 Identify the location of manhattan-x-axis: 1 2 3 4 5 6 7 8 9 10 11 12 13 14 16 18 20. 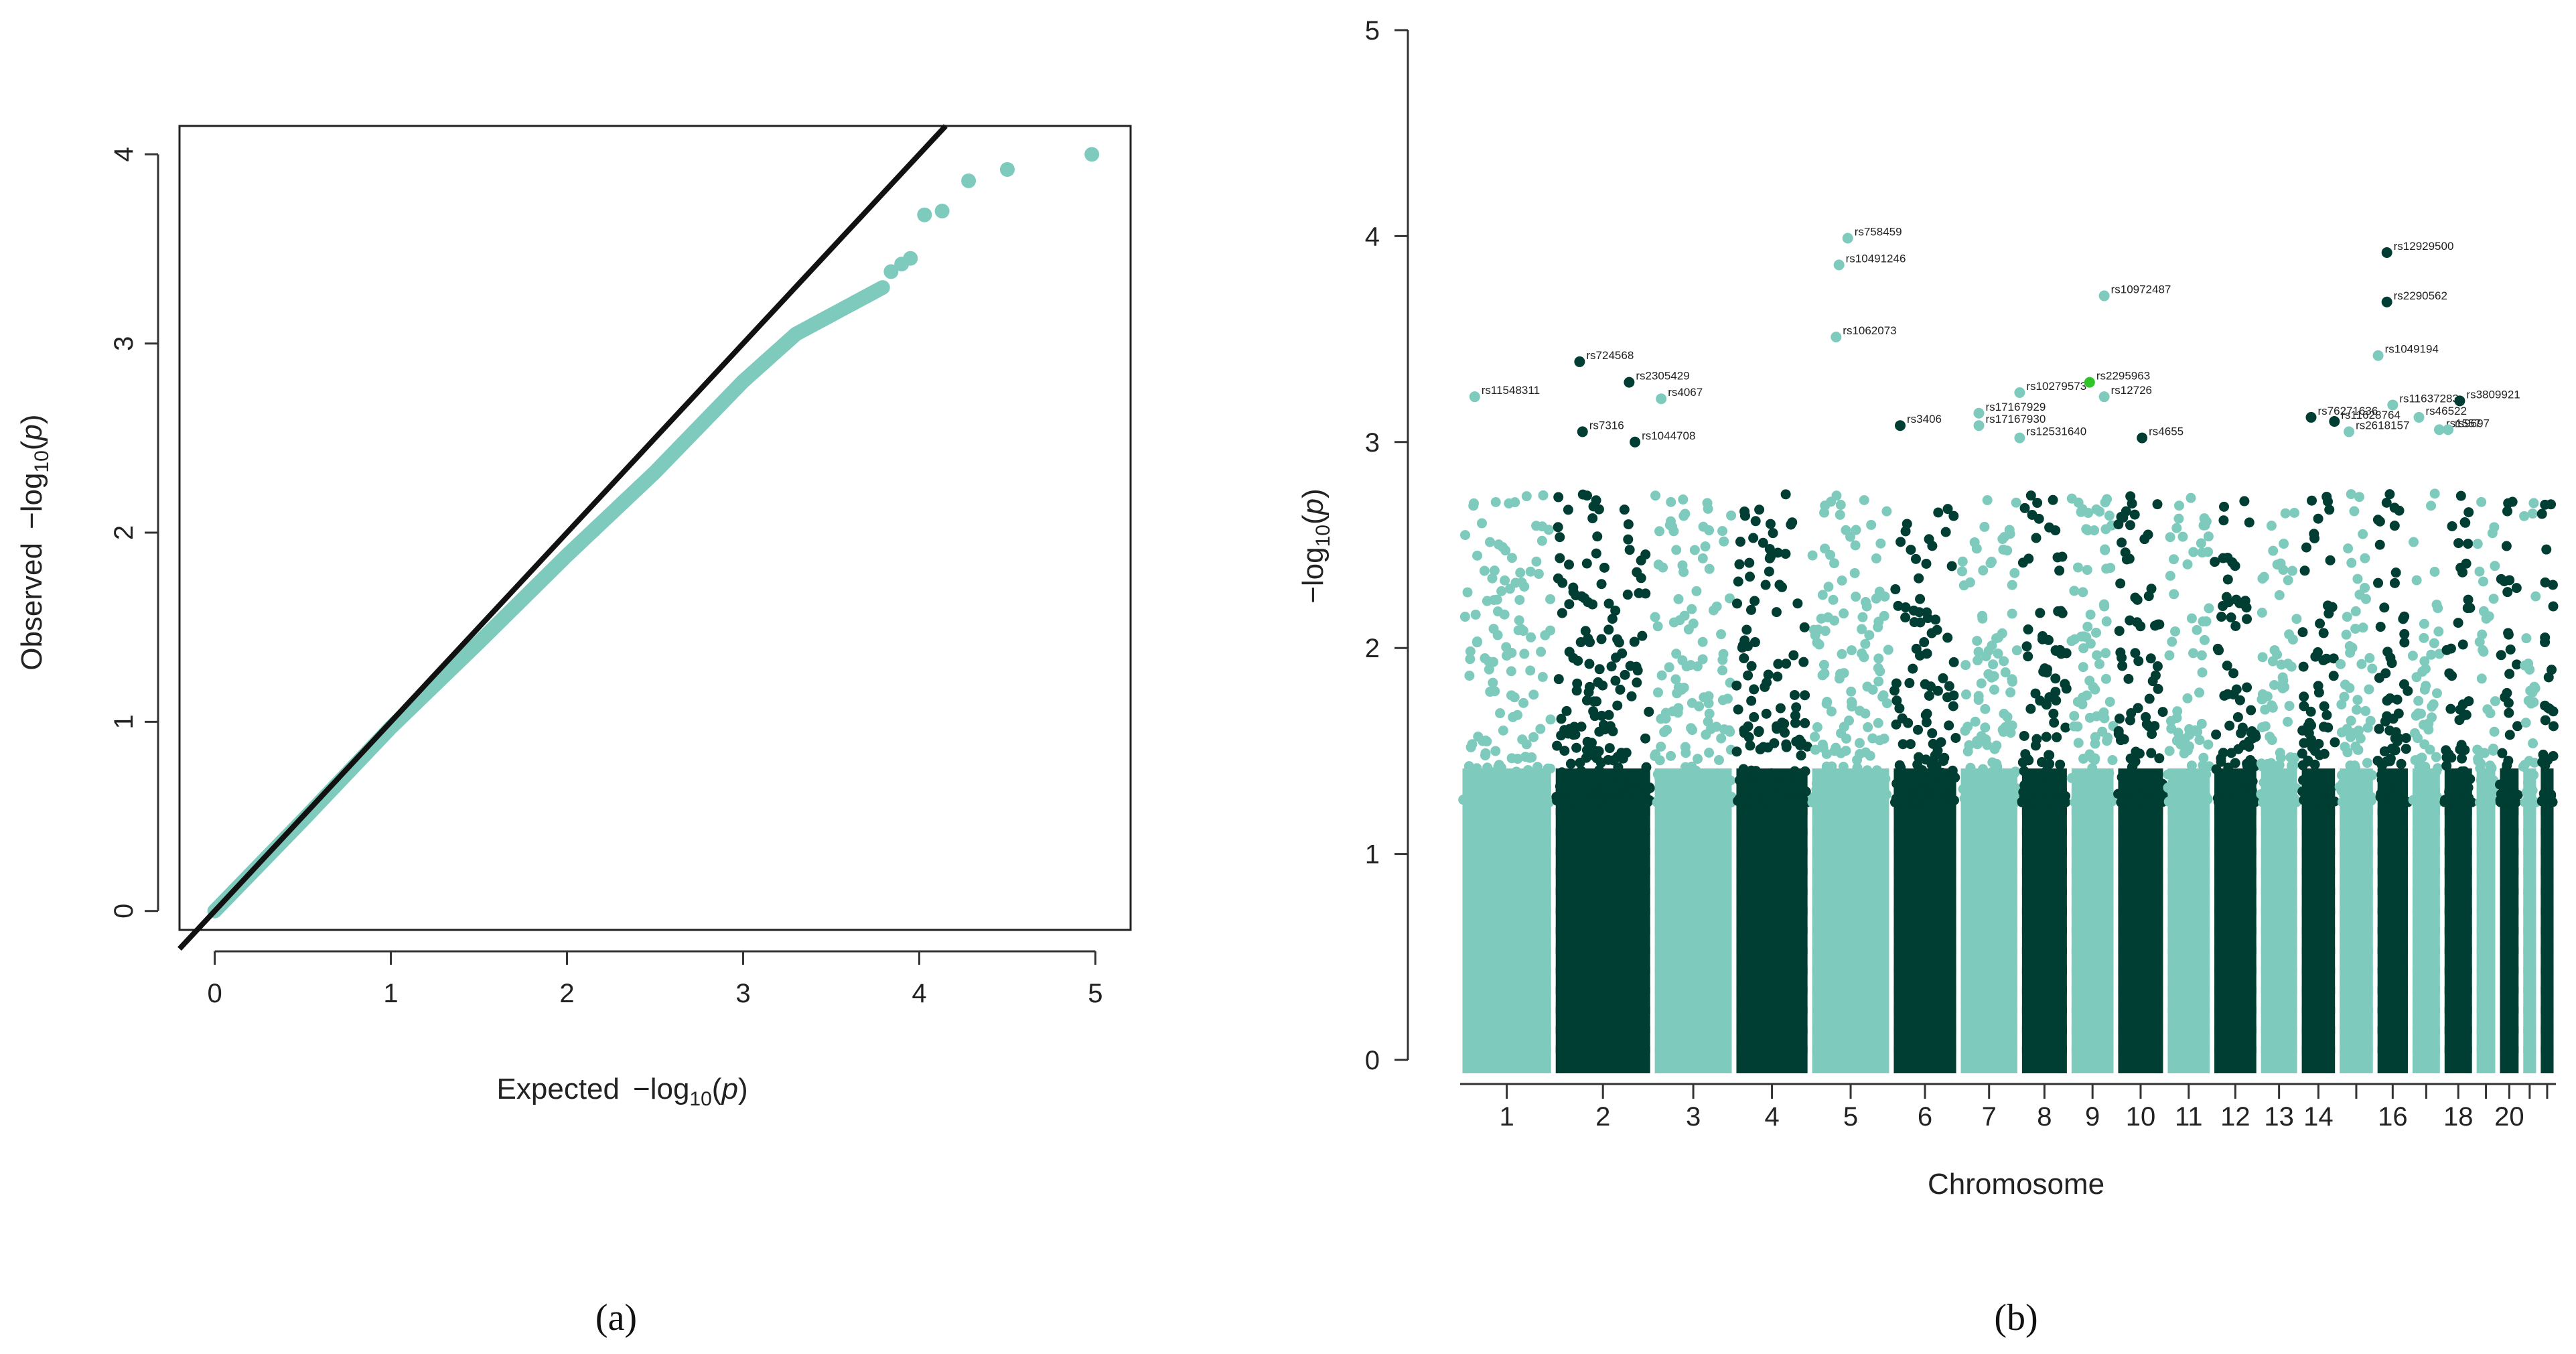
(2008, 1107).